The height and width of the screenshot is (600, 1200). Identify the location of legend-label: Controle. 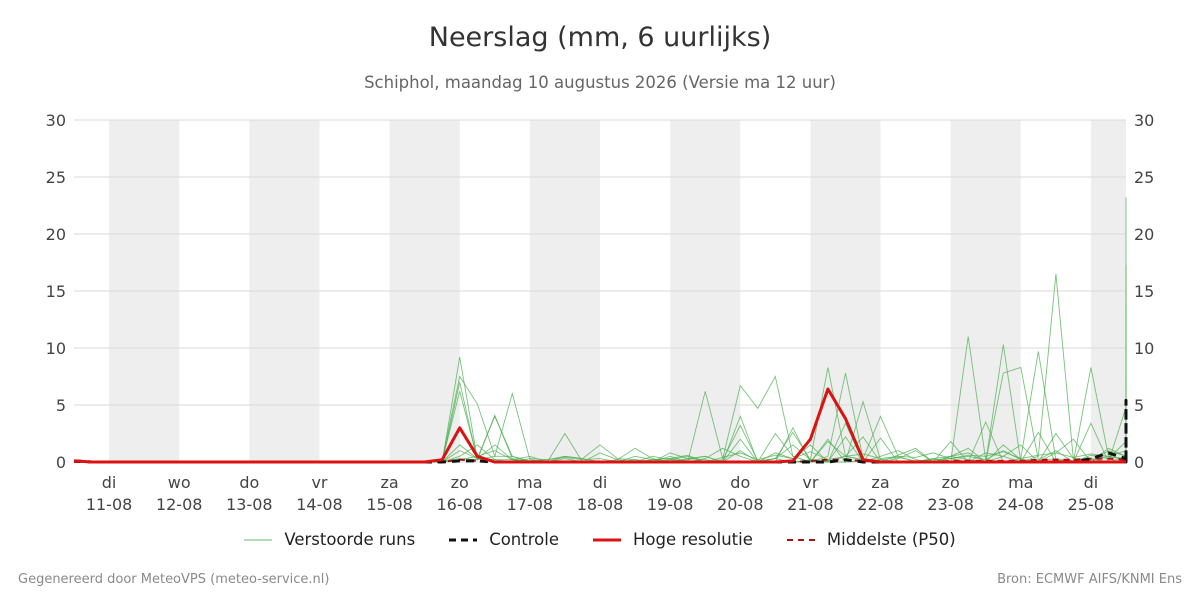
(524, 539).